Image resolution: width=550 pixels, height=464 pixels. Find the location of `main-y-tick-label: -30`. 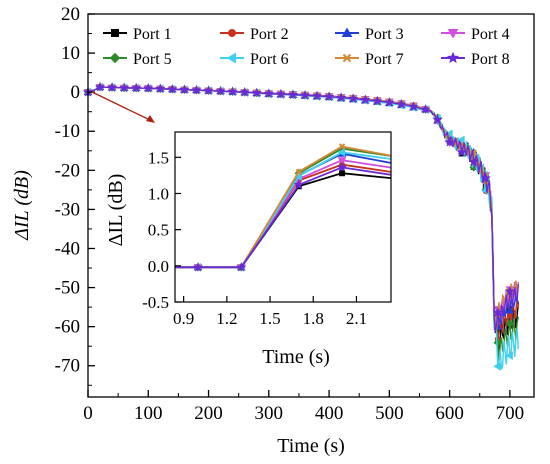

main-y-tick-label: -30 is located at coordinates (67, 209).